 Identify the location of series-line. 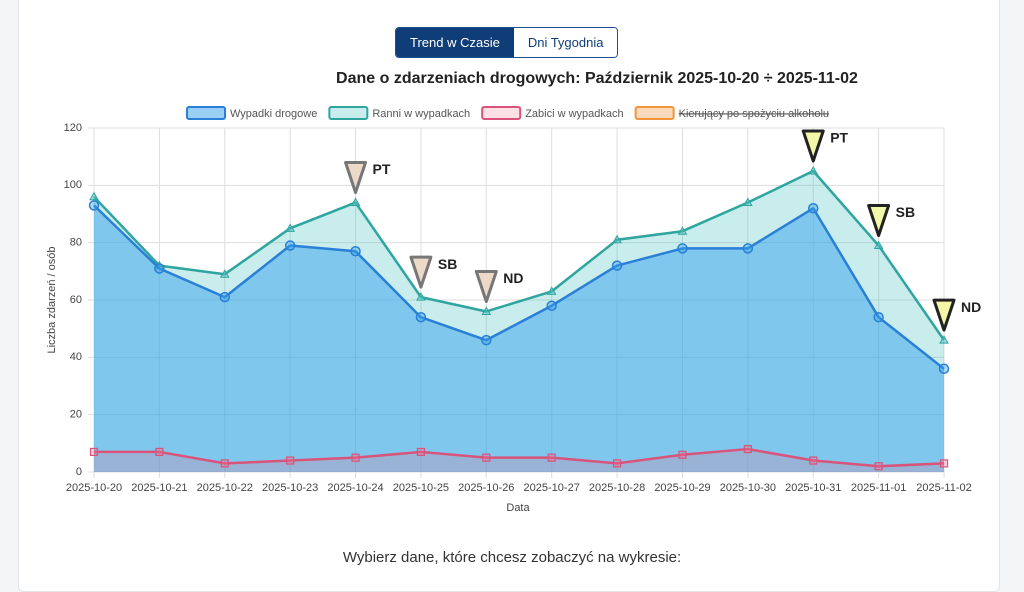
(519, 457).